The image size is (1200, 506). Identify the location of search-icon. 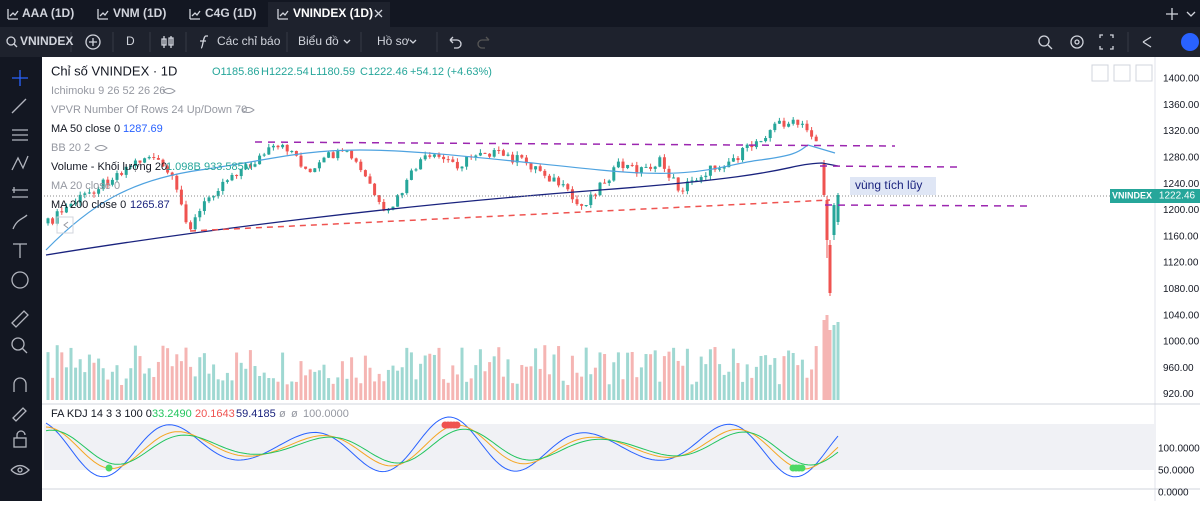
(11, 41).